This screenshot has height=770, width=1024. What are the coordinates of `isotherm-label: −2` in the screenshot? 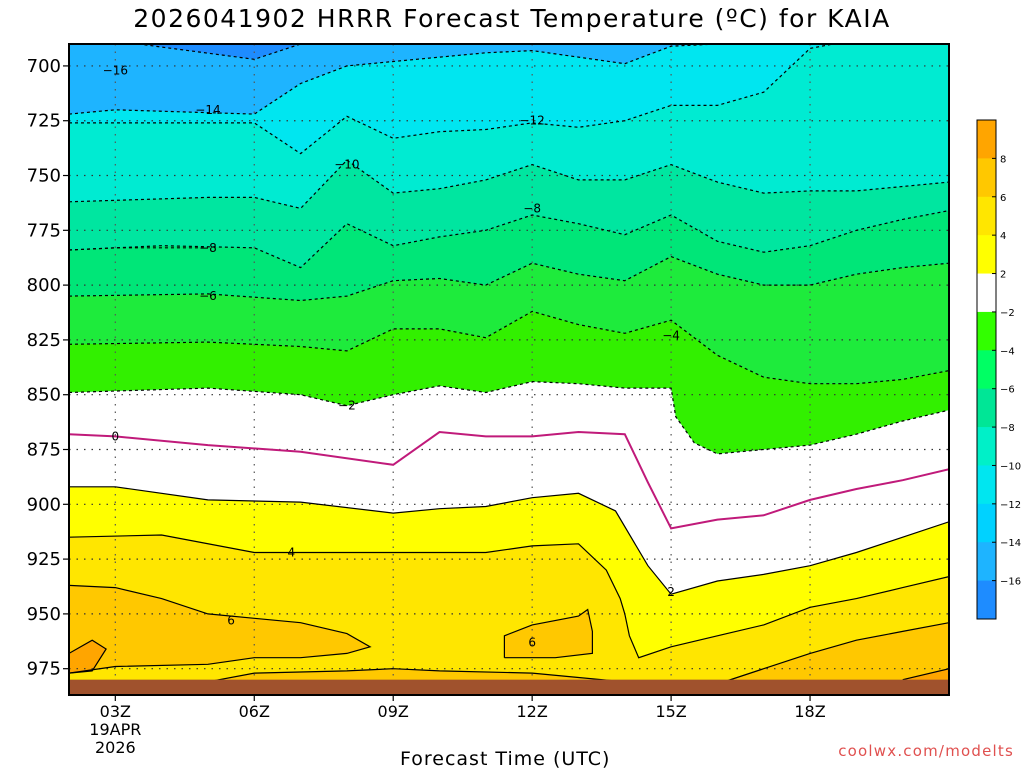 It's located at (347, 406).